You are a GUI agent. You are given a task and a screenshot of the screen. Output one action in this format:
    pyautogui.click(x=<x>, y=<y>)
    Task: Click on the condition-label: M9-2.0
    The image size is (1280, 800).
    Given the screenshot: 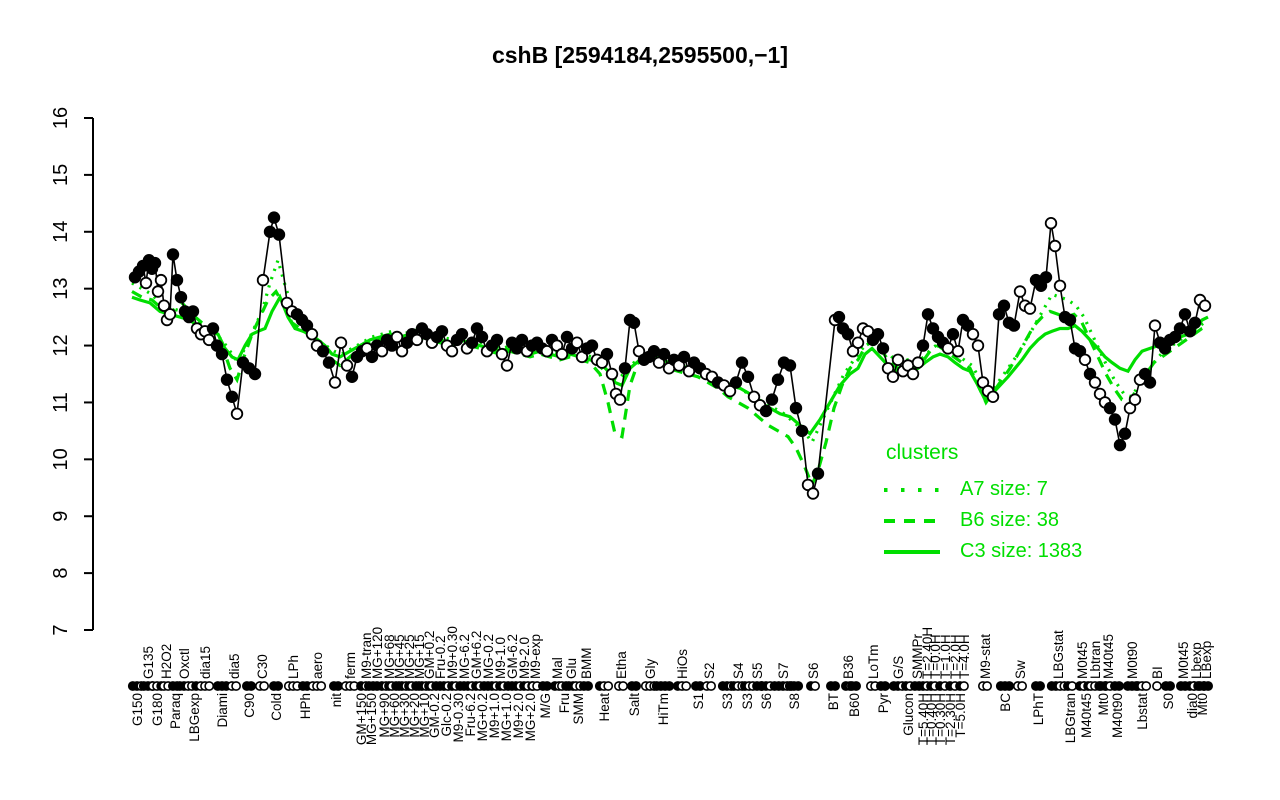 What is the action you would take?
    pyautogui.click(x=524, y=658)
    